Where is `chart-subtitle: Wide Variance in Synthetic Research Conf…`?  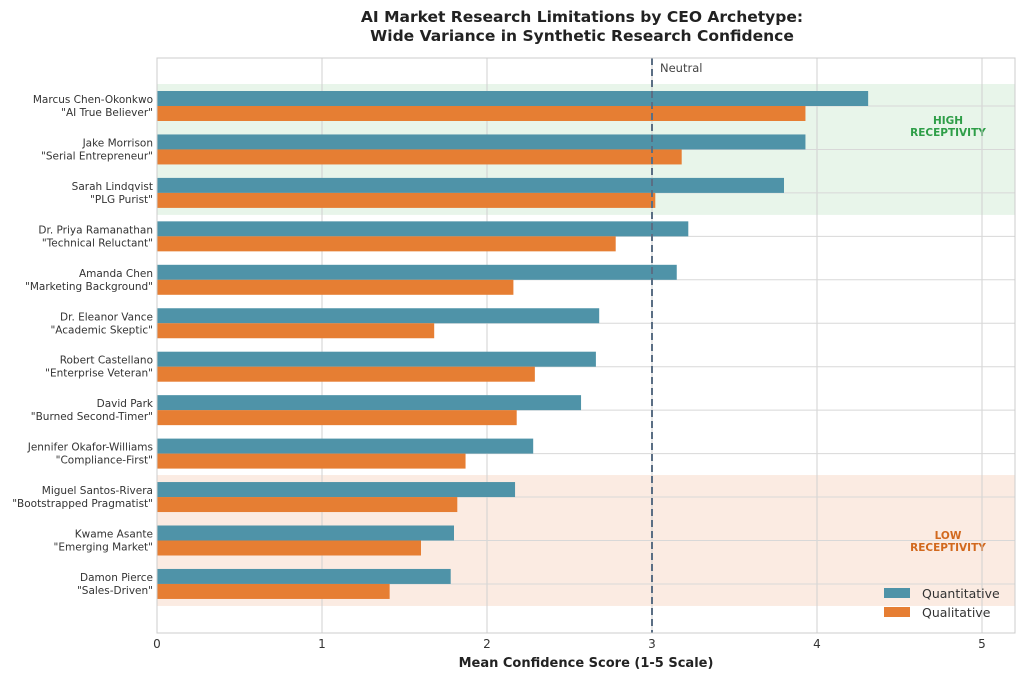
chart-subtitle: Wide Variance in Synthetic Research Conf… is located at coordinates (582, 36).